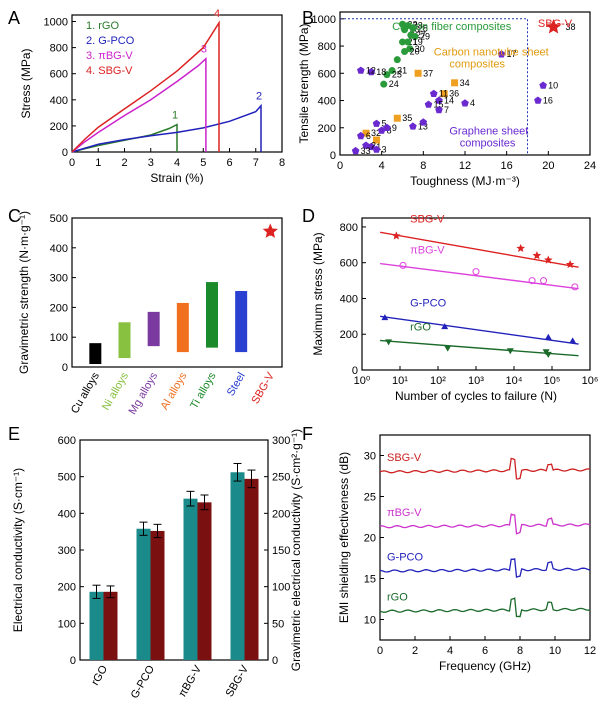  Describe the element at coordinates (308, 18) in the screenshot. I see `panel-label-b: B` at that location.